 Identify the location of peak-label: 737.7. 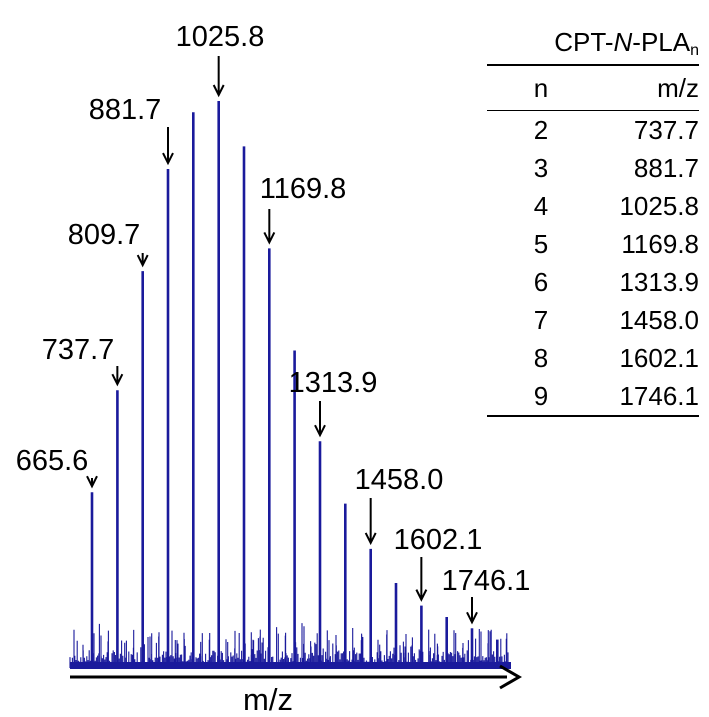
(78, 350).